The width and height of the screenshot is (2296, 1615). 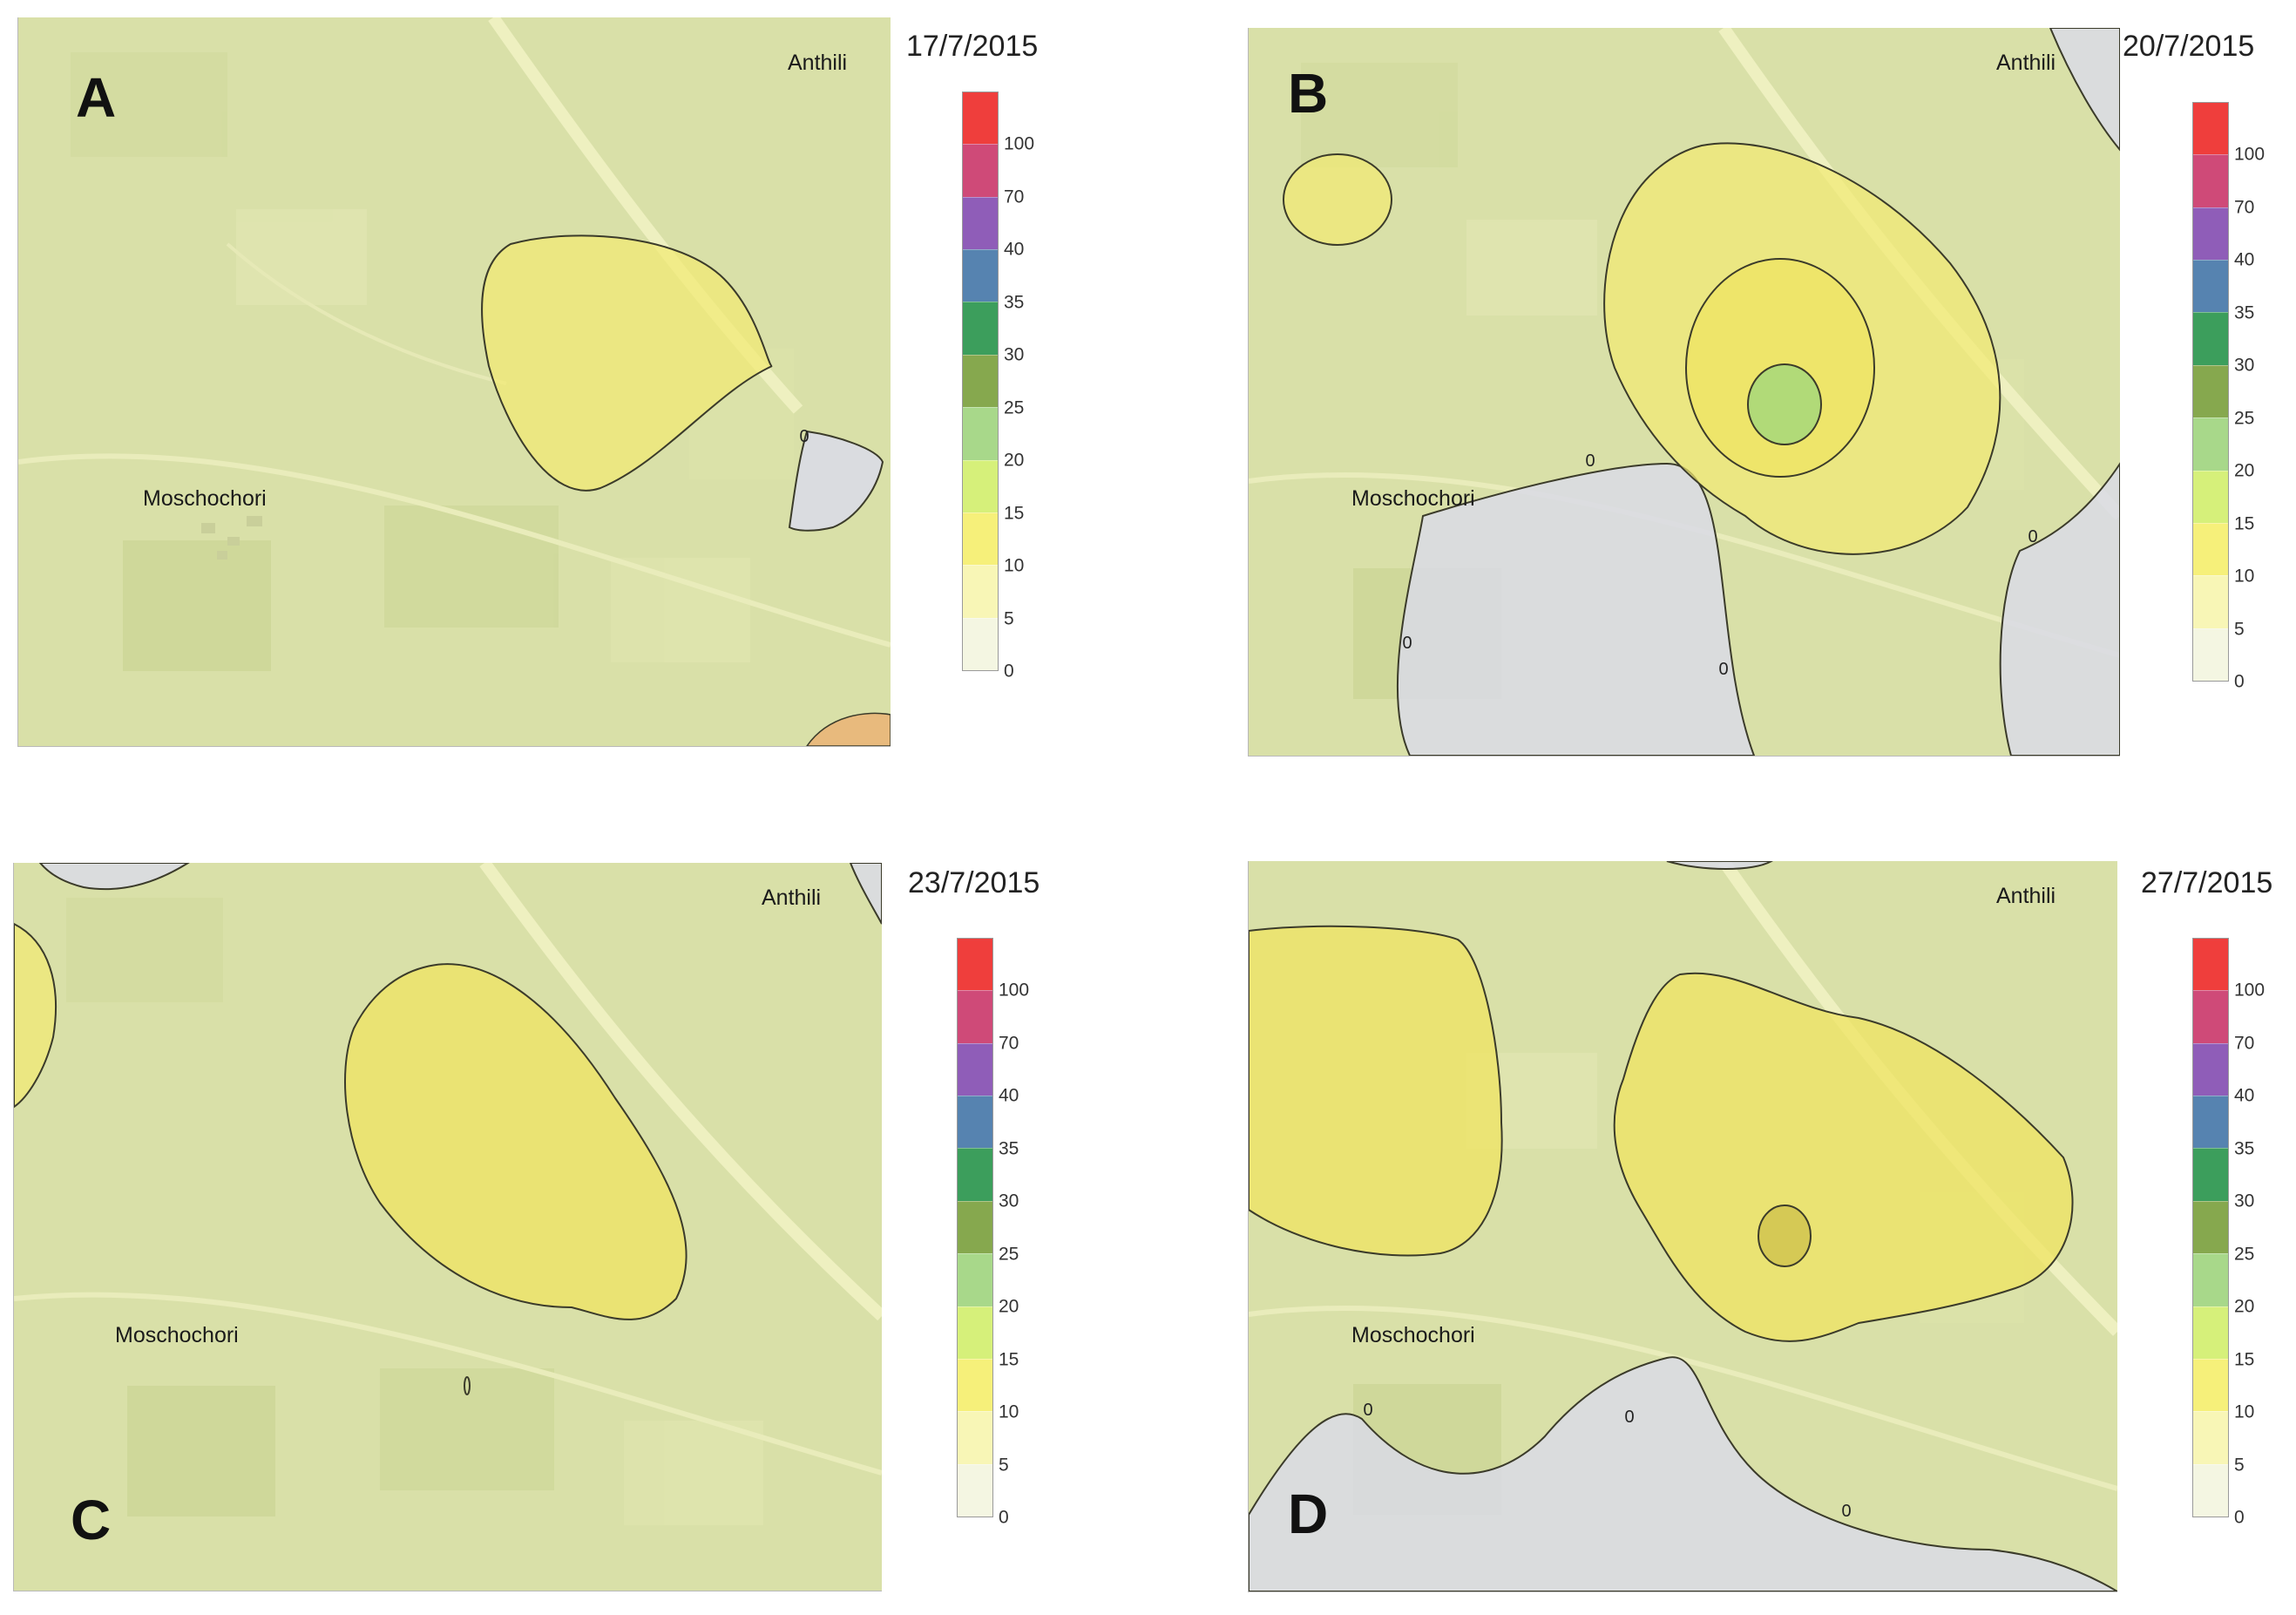 I want to click on village-moschochori, so click(x=231, y=538).